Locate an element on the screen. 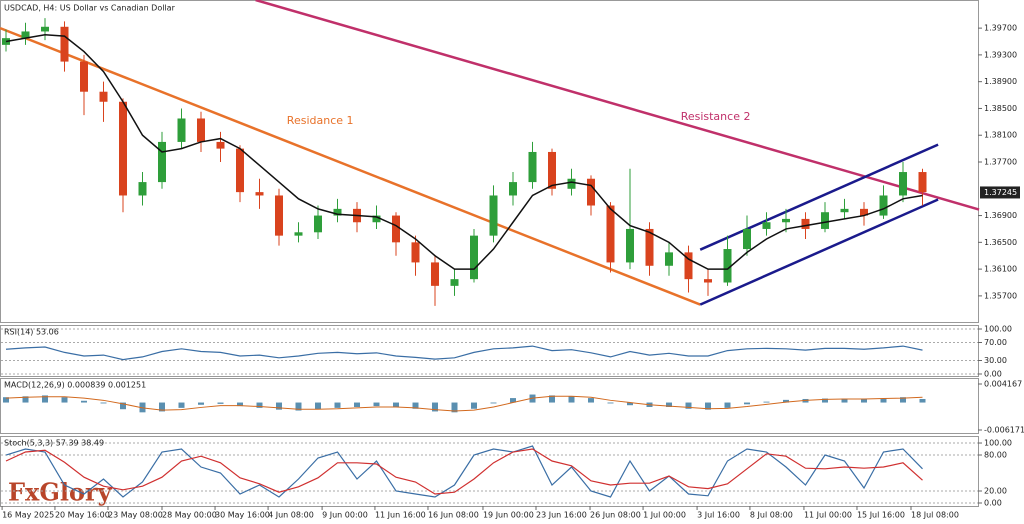 The width and height of the screenshot is (1024, 524). x-tick-label: 23 May 08:00 is located at coordinates (135, 515).